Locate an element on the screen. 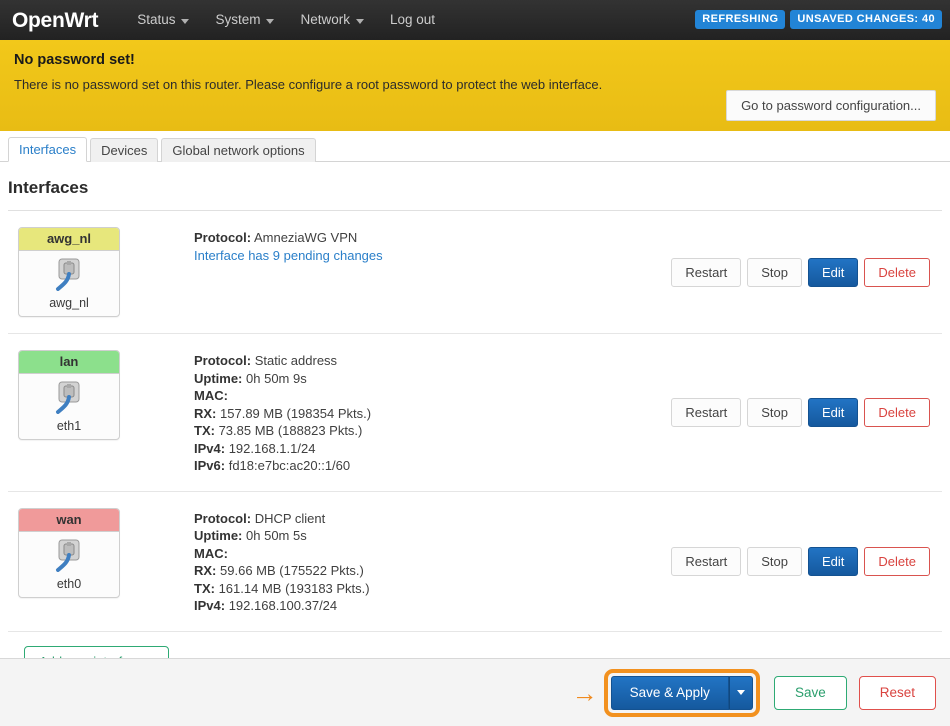 The image size is (950, 726). detail-value: 192.168.1.1/24 is located at coordinates (272, 448).